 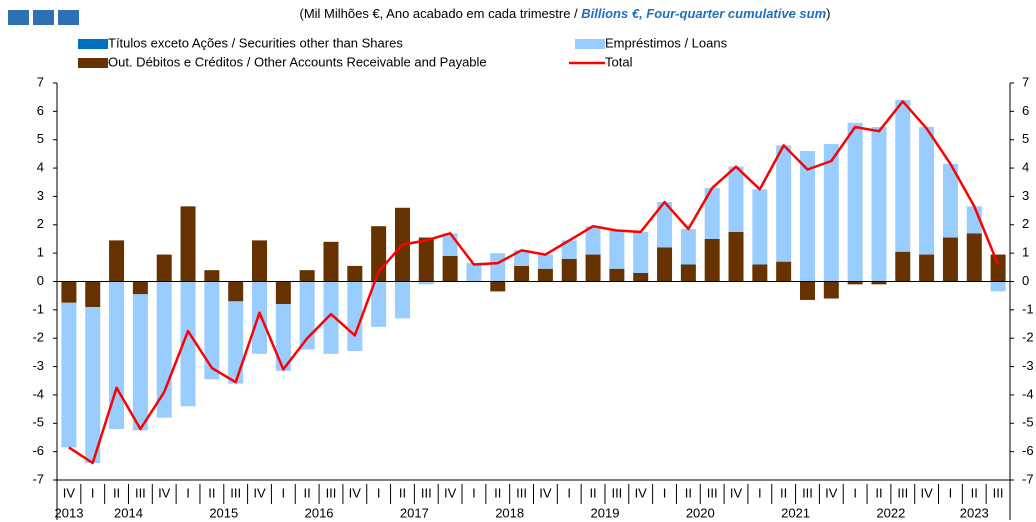 What do you see at coordinates (700, 512) in the screenshot?
I see `year-label: 2020` at bounding box center [700, 512].